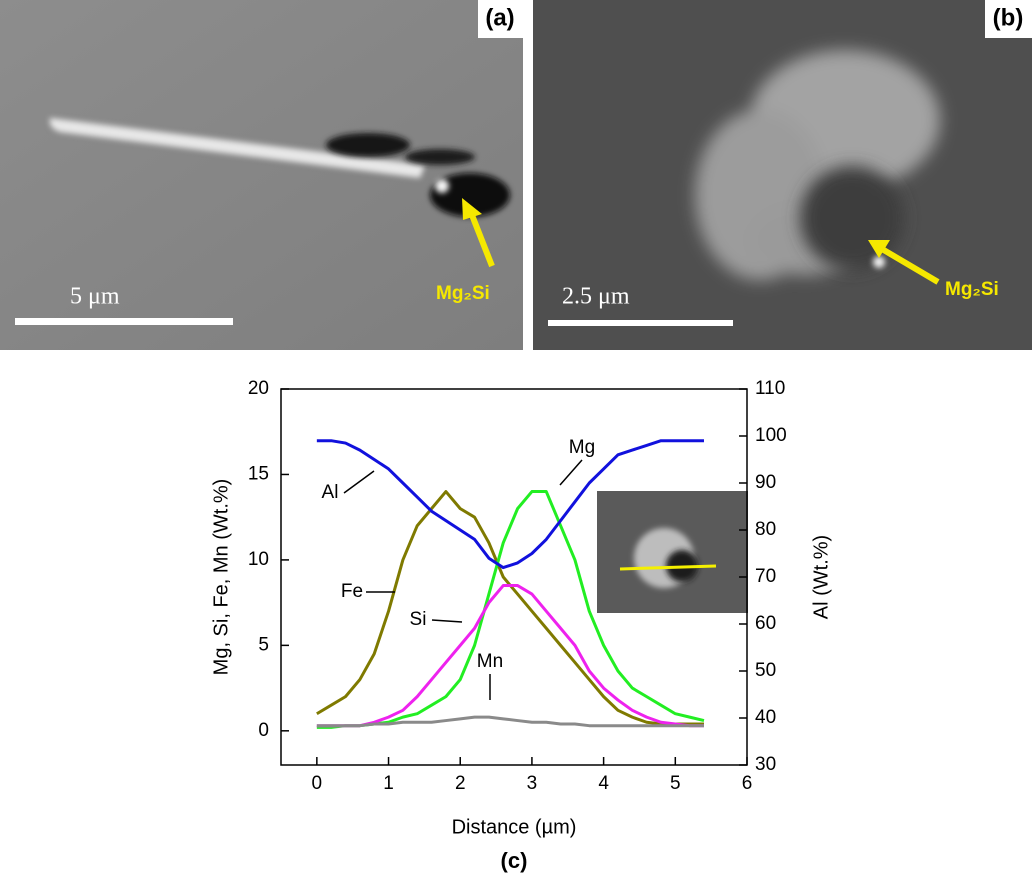  Describe the element at coordinates (747, 783) in the screenshot. I see `x-tick-label: 6` at that location.